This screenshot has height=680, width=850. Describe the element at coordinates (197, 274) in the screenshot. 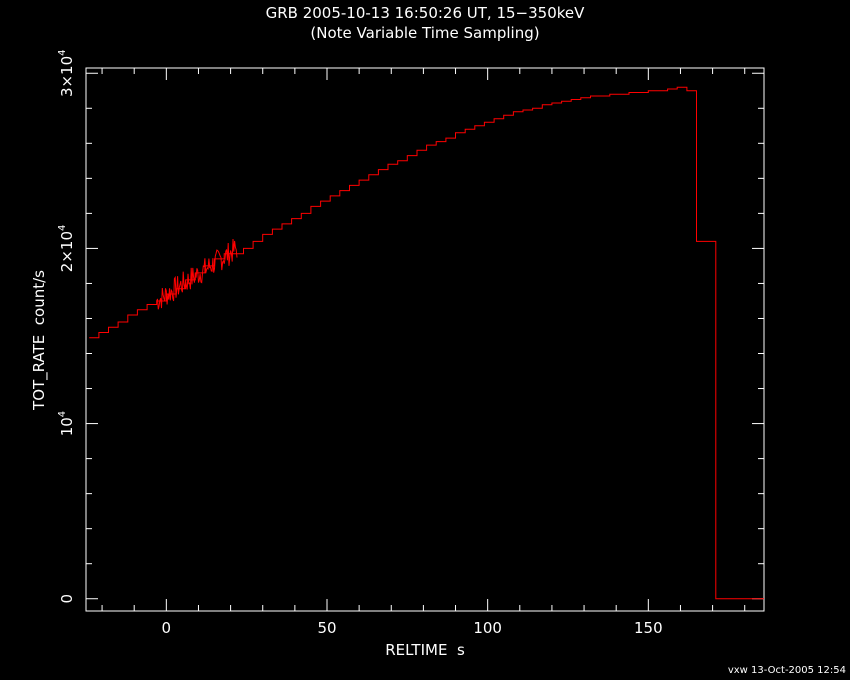

I see `series-dense-segment` at that location.